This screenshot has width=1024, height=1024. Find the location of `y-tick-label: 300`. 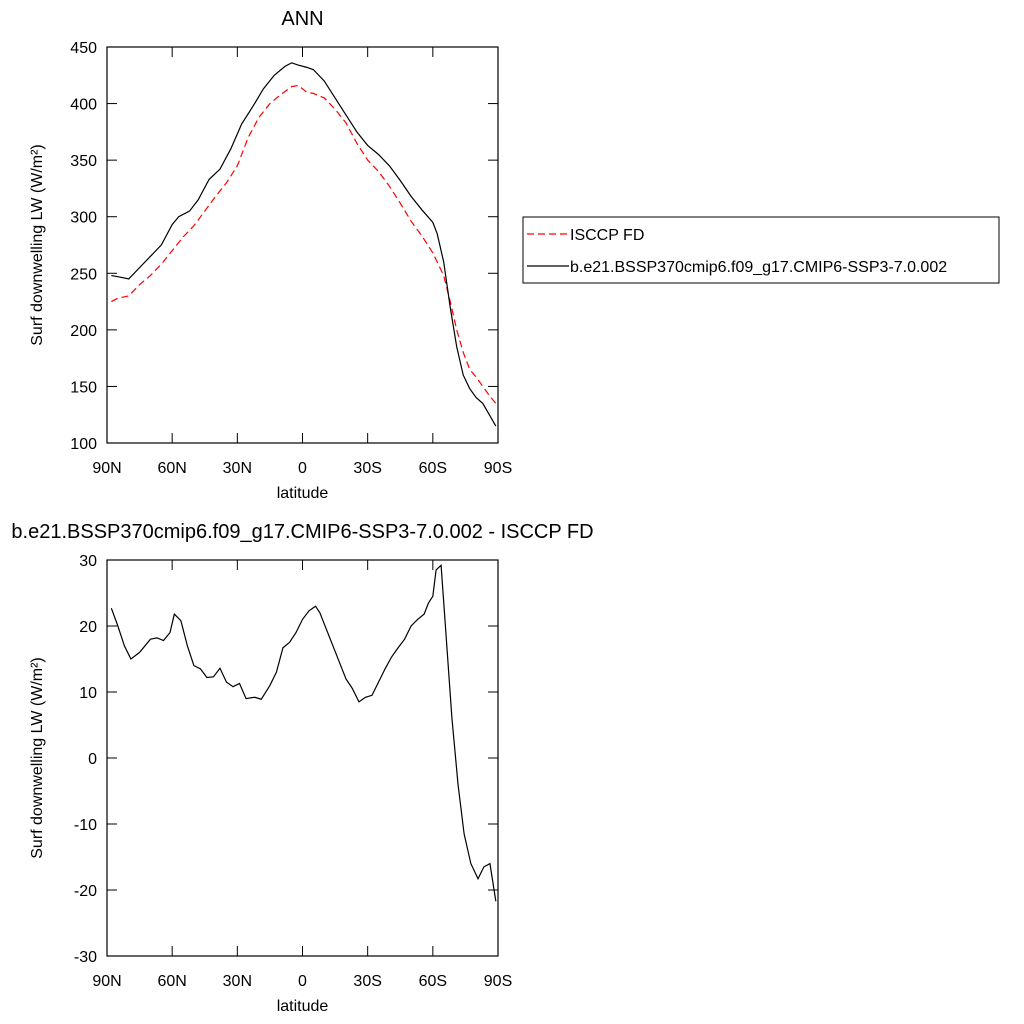

y-tick-label: 300 is located at coordinates (83, 218).